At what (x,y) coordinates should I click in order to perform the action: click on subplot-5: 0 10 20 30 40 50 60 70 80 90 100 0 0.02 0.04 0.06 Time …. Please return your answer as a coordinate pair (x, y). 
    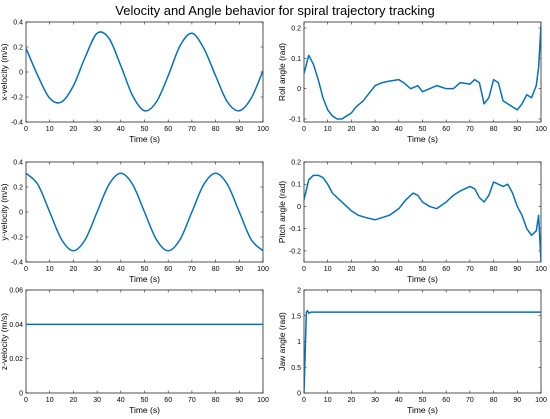
    Looking at the image, I should click on (134, 352).